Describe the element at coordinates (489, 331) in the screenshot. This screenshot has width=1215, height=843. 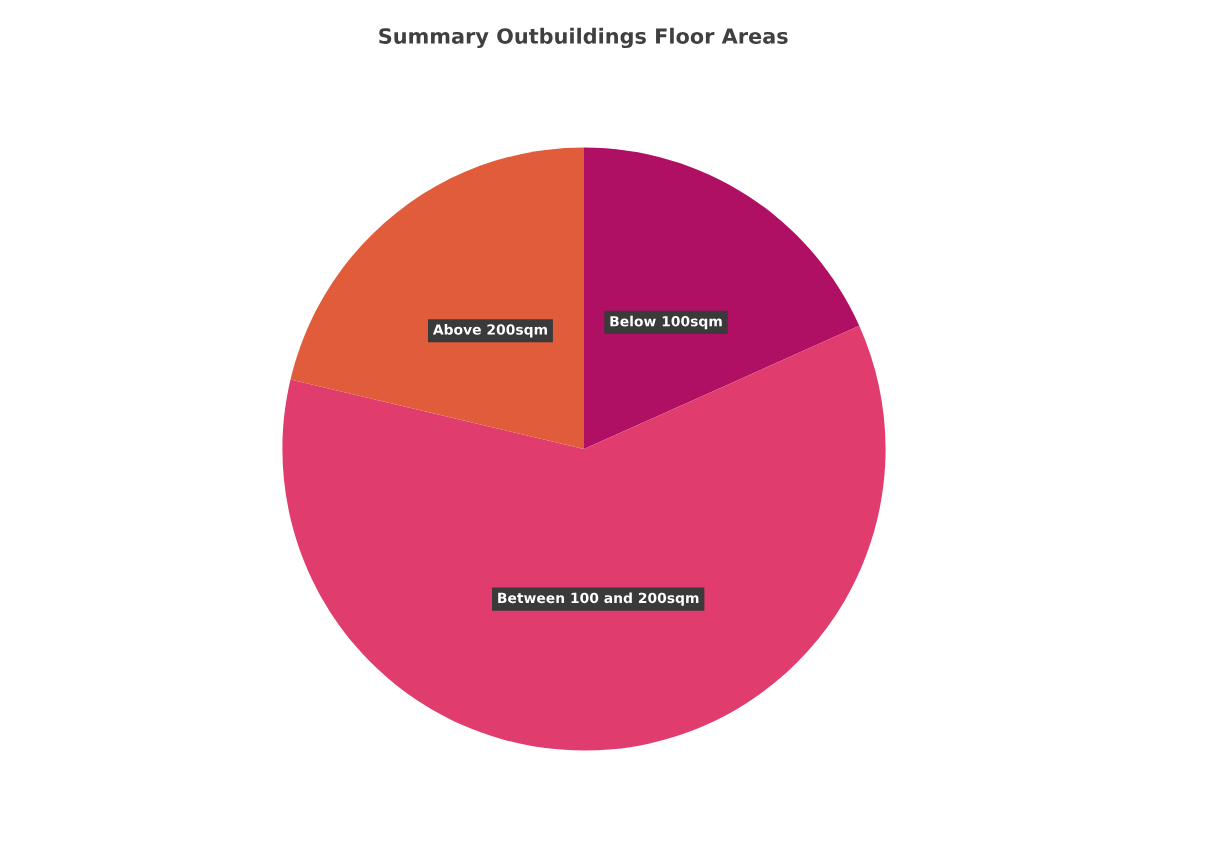
I see `slice-label: Above 200sqm` at that location.